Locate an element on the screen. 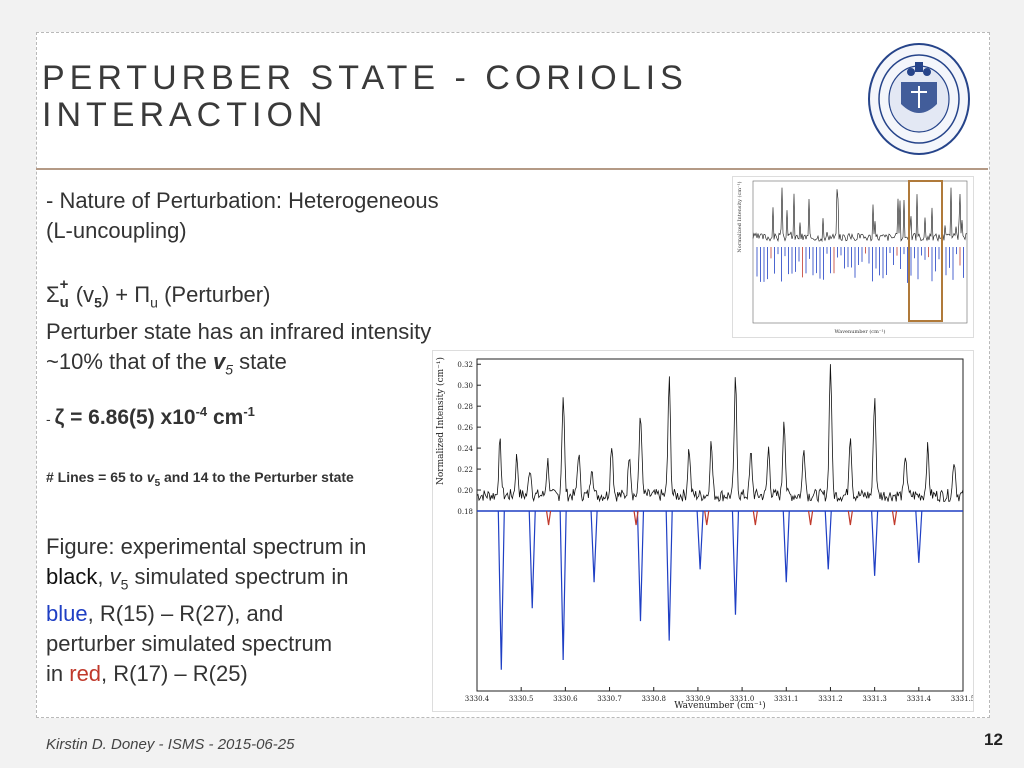  zeta-unit: cm is located at coordinates (225, 417).